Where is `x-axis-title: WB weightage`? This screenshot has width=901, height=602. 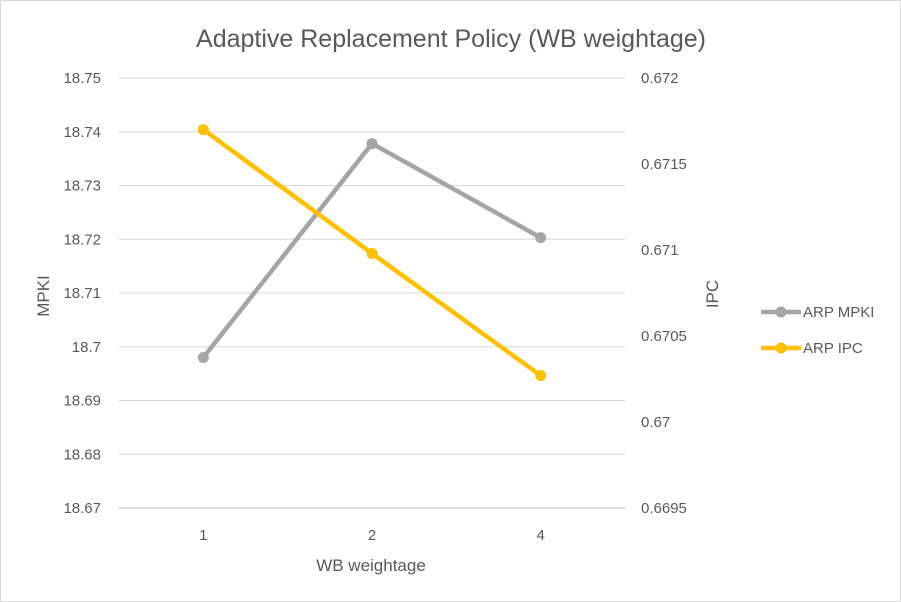 x-axis-title: WB weightage is located at coordinates (371, 565).